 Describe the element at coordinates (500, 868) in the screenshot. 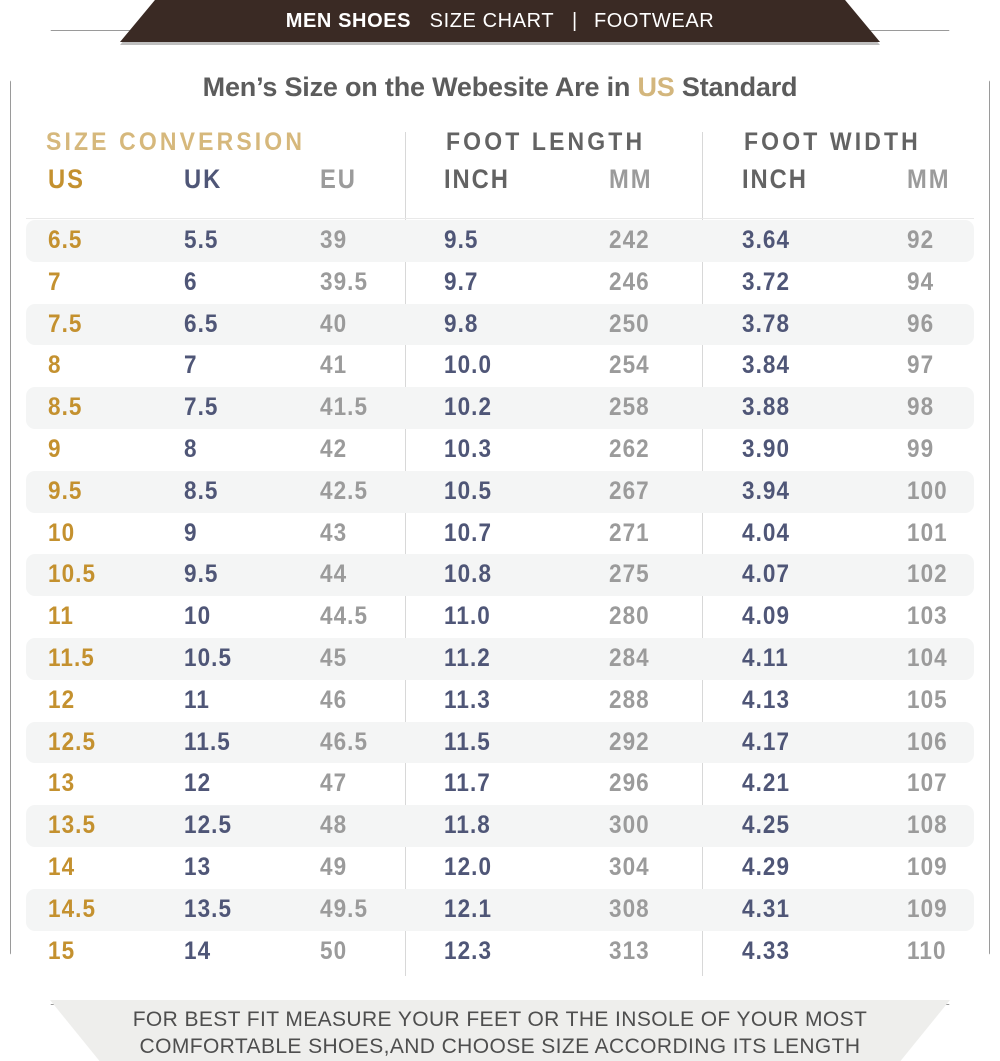

I see `table-row: 14 13 49 12.0 304 4.29 109` at that location.